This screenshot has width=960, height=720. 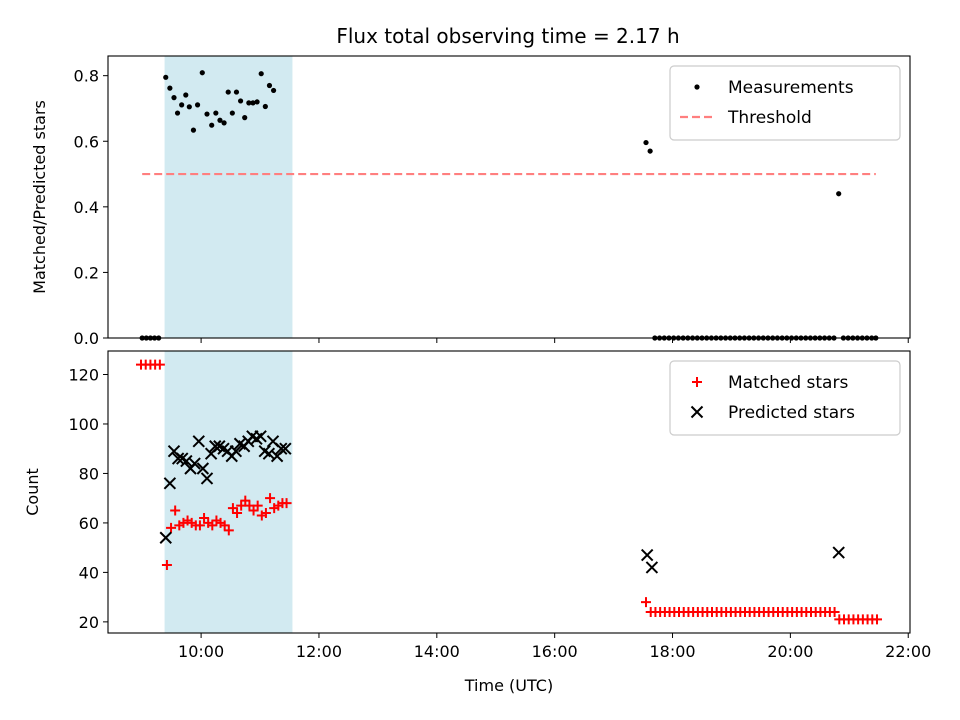 What do you see at coordinates (39, 197) in the screenshot?
I see `y-axis-title: Matched/Predicted stars` at bounding box center [39, 197].